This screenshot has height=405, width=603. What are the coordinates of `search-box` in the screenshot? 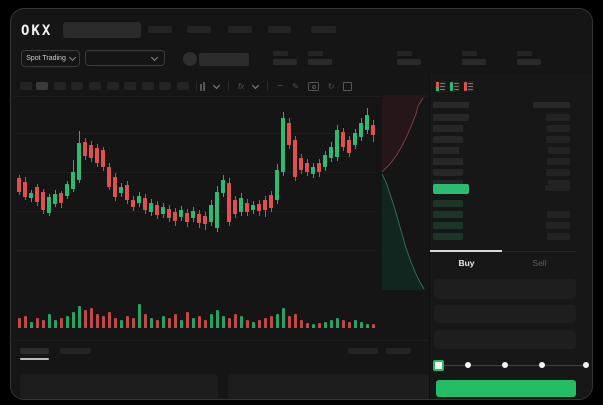 It's located at (102, 30).